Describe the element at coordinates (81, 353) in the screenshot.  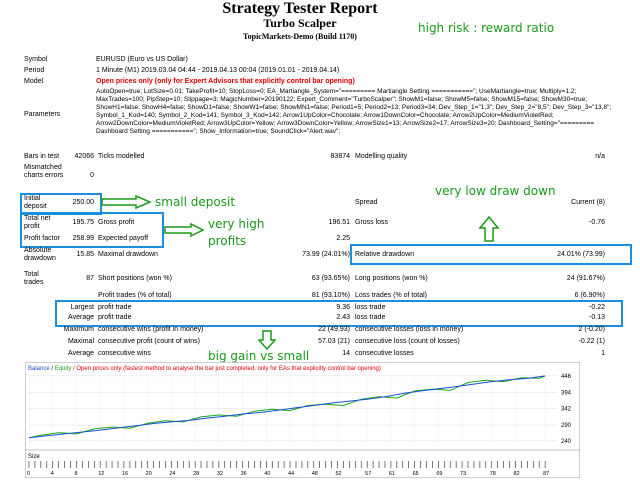
I see `average-cons-label: Average` at that location.